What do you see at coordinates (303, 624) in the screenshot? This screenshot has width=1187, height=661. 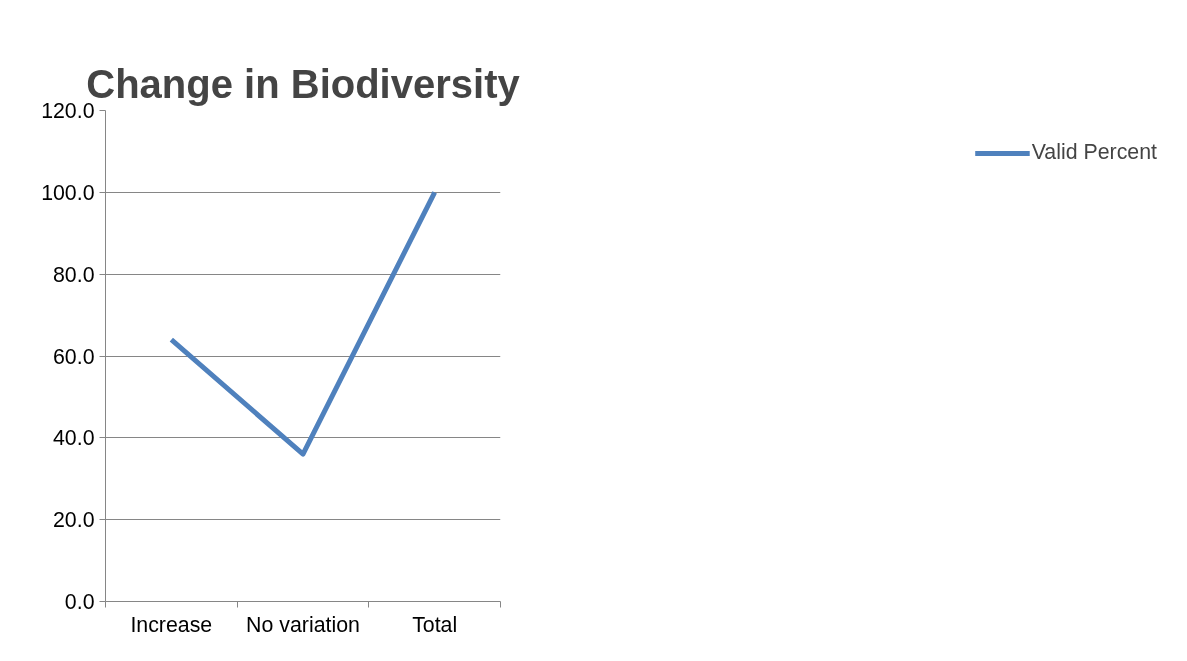 I see `x-tick-label: No variation` at bounding box center [303, 624].